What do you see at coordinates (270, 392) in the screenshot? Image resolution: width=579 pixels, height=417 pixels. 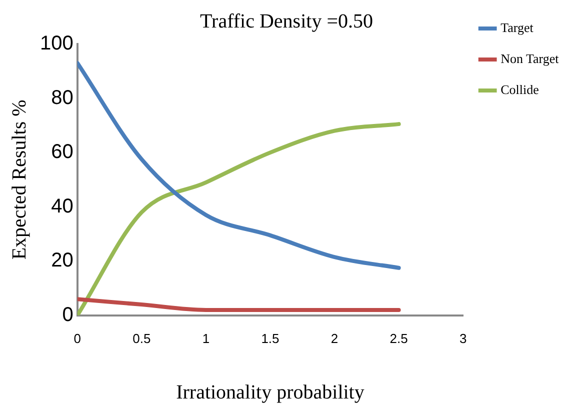 I see `x-axis-title: Irrationality probability` at bounding box center [270, 392].